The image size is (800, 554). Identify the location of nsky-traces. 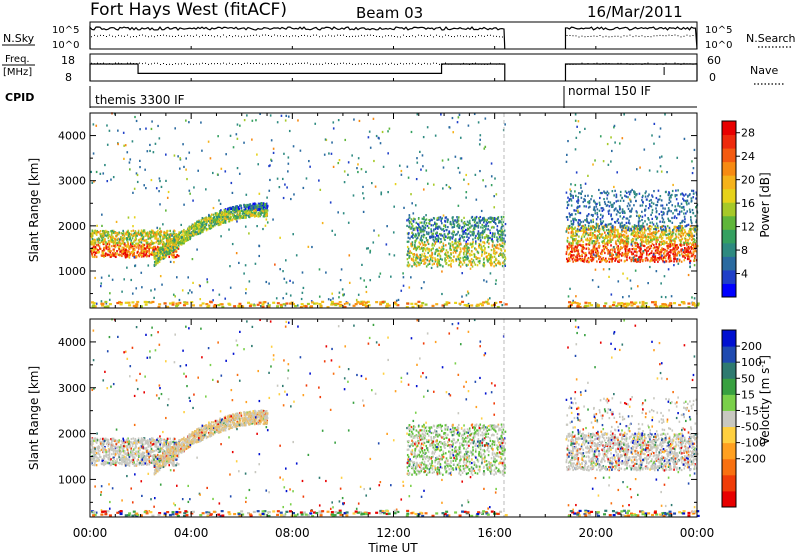
(393, 37).